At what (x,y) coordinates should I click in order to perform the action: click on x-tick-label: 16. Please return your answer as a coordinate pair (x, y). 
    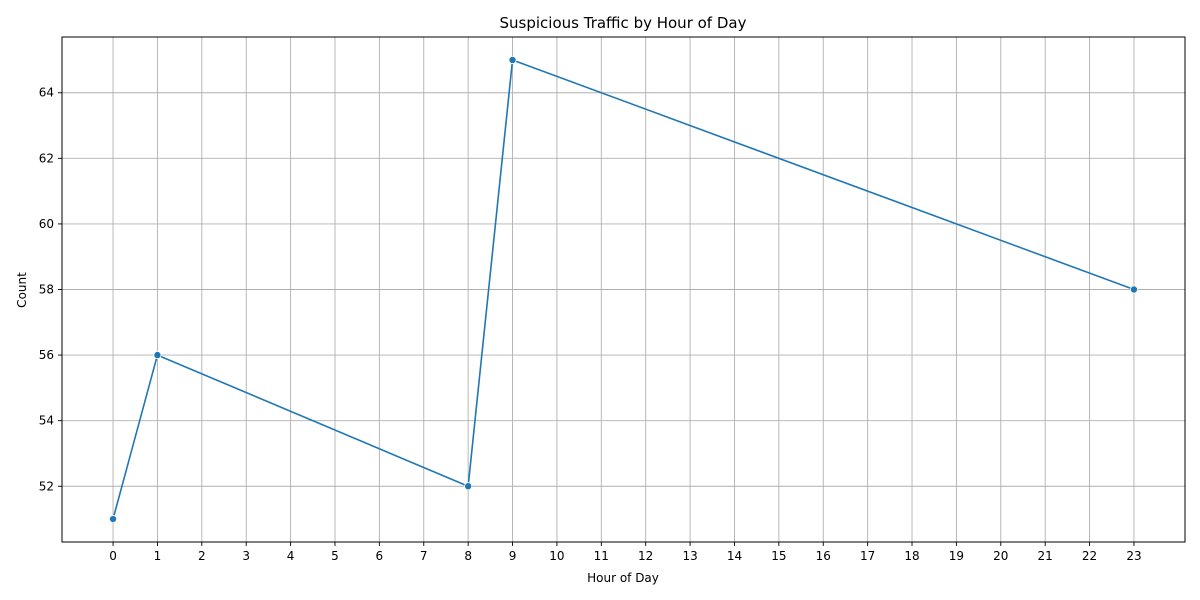
    Looking at the image, I should click on (823, 556).